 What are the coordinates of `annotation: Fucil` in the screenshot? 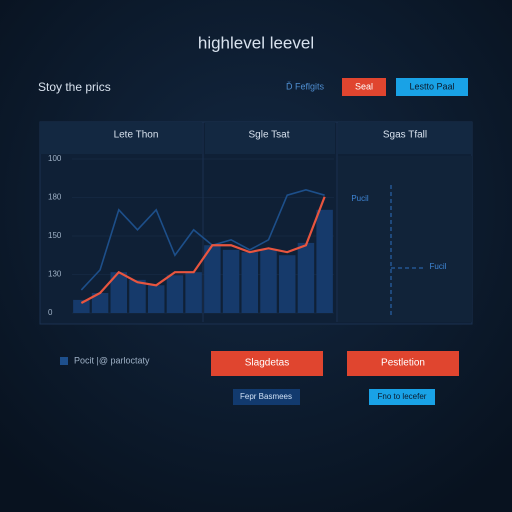 It's located at (438, 266).